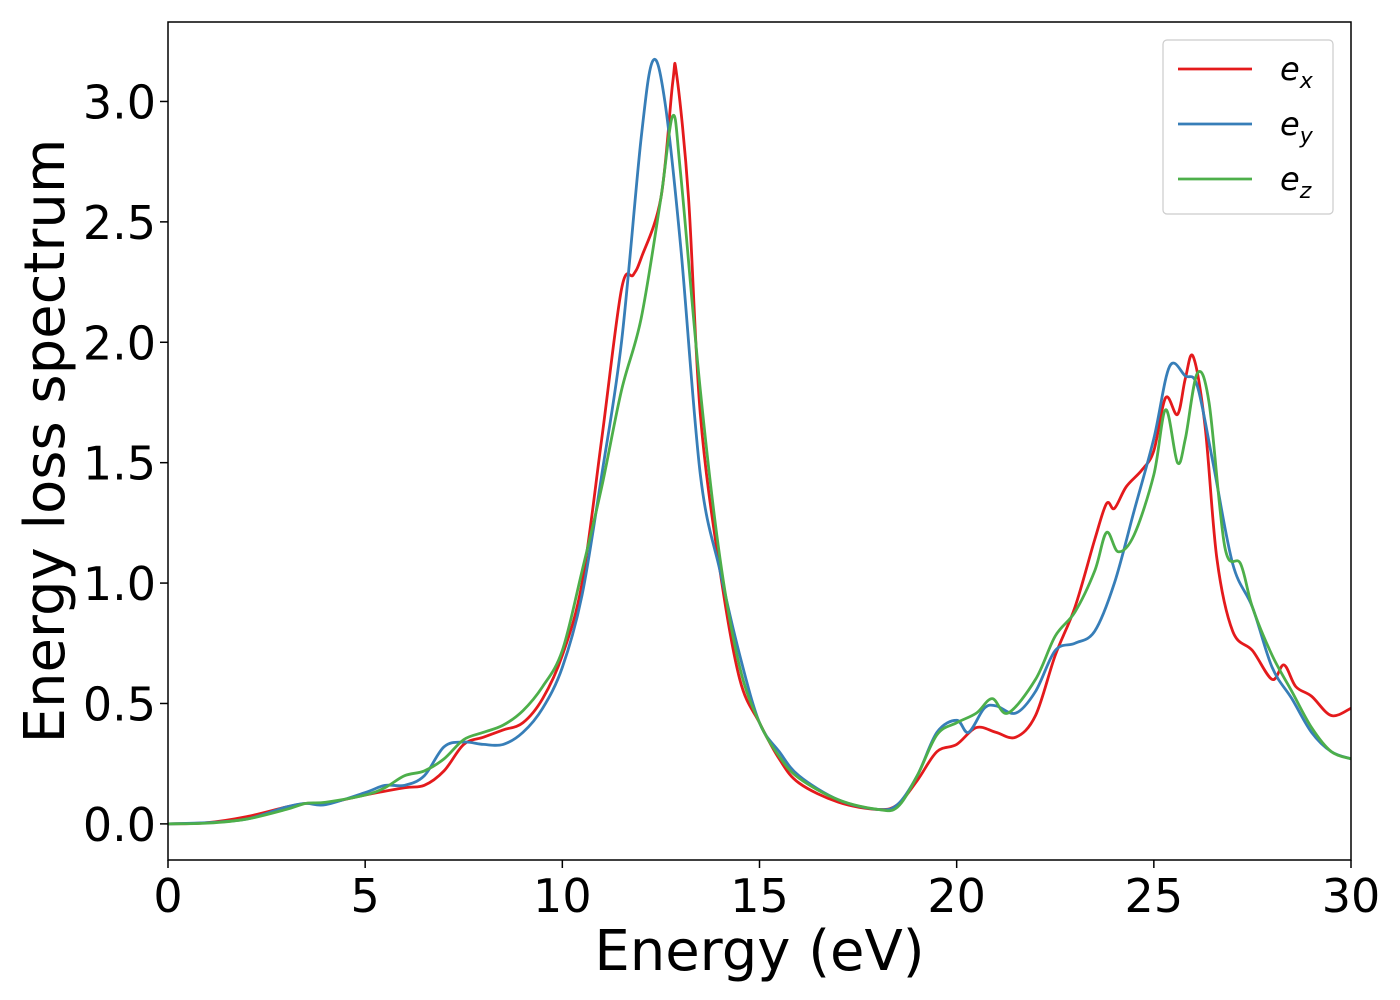  Describe the element at coordinates (562, 896) in the screenshot. I see `x-tick-label: 10` at that location.